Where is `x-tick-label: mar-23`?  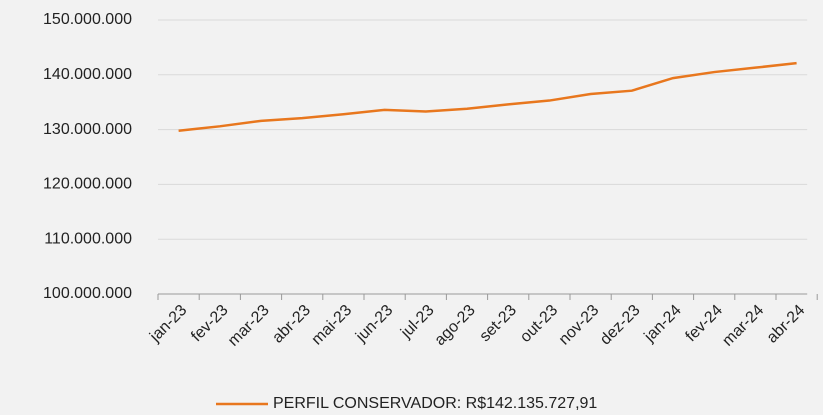 x-tick-label: mar-23 is located at coordinates (249, 326).